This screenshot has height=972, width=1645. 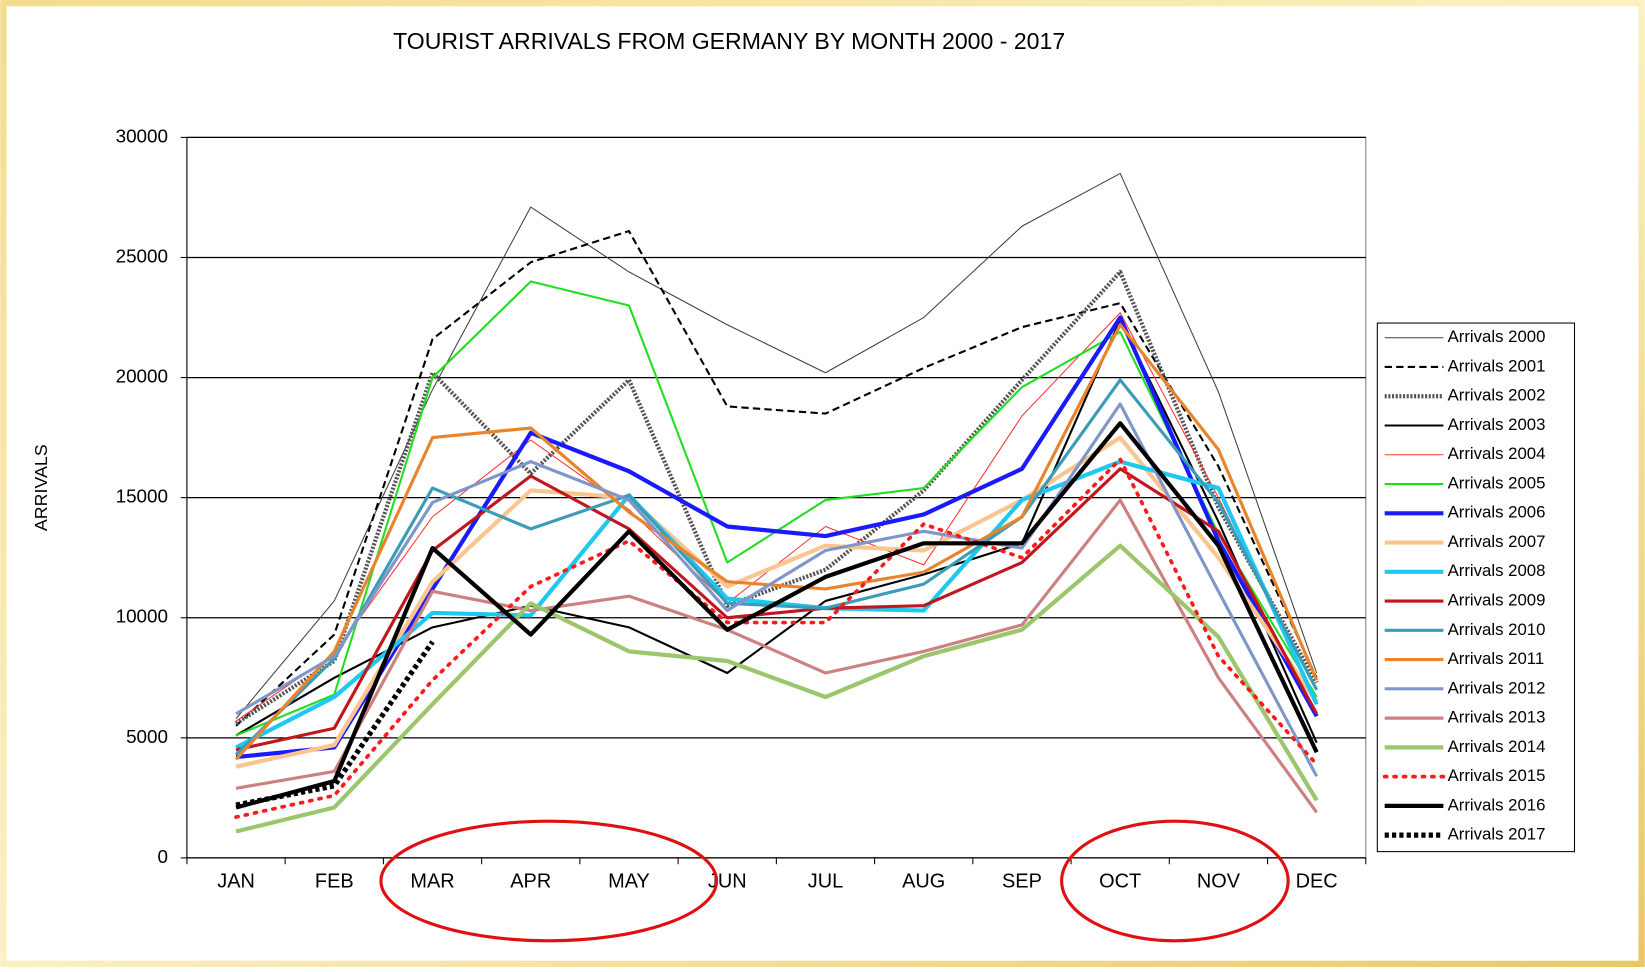 I want to click on legend-label: Arrivals 2006, so click(x=1497, y=512).